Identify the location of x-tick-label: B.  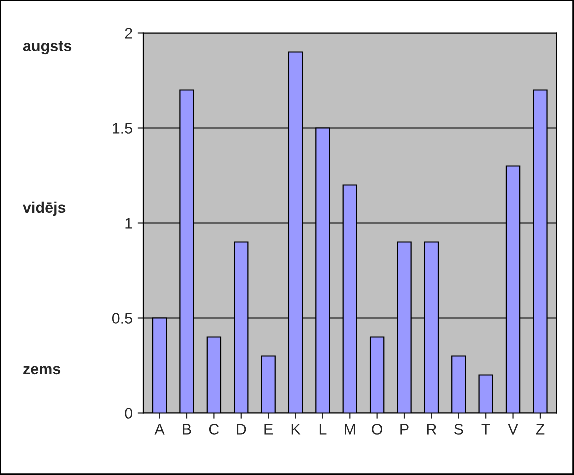
(187, 429).